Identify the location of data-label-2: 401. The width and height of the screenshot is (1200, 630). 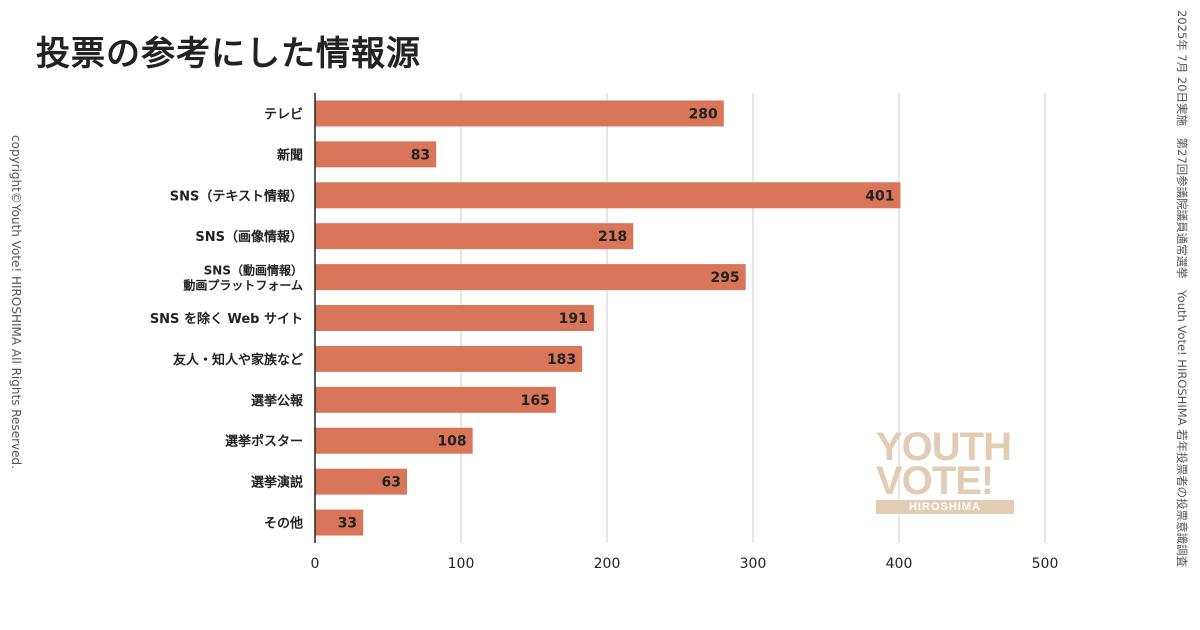
(879, 196).